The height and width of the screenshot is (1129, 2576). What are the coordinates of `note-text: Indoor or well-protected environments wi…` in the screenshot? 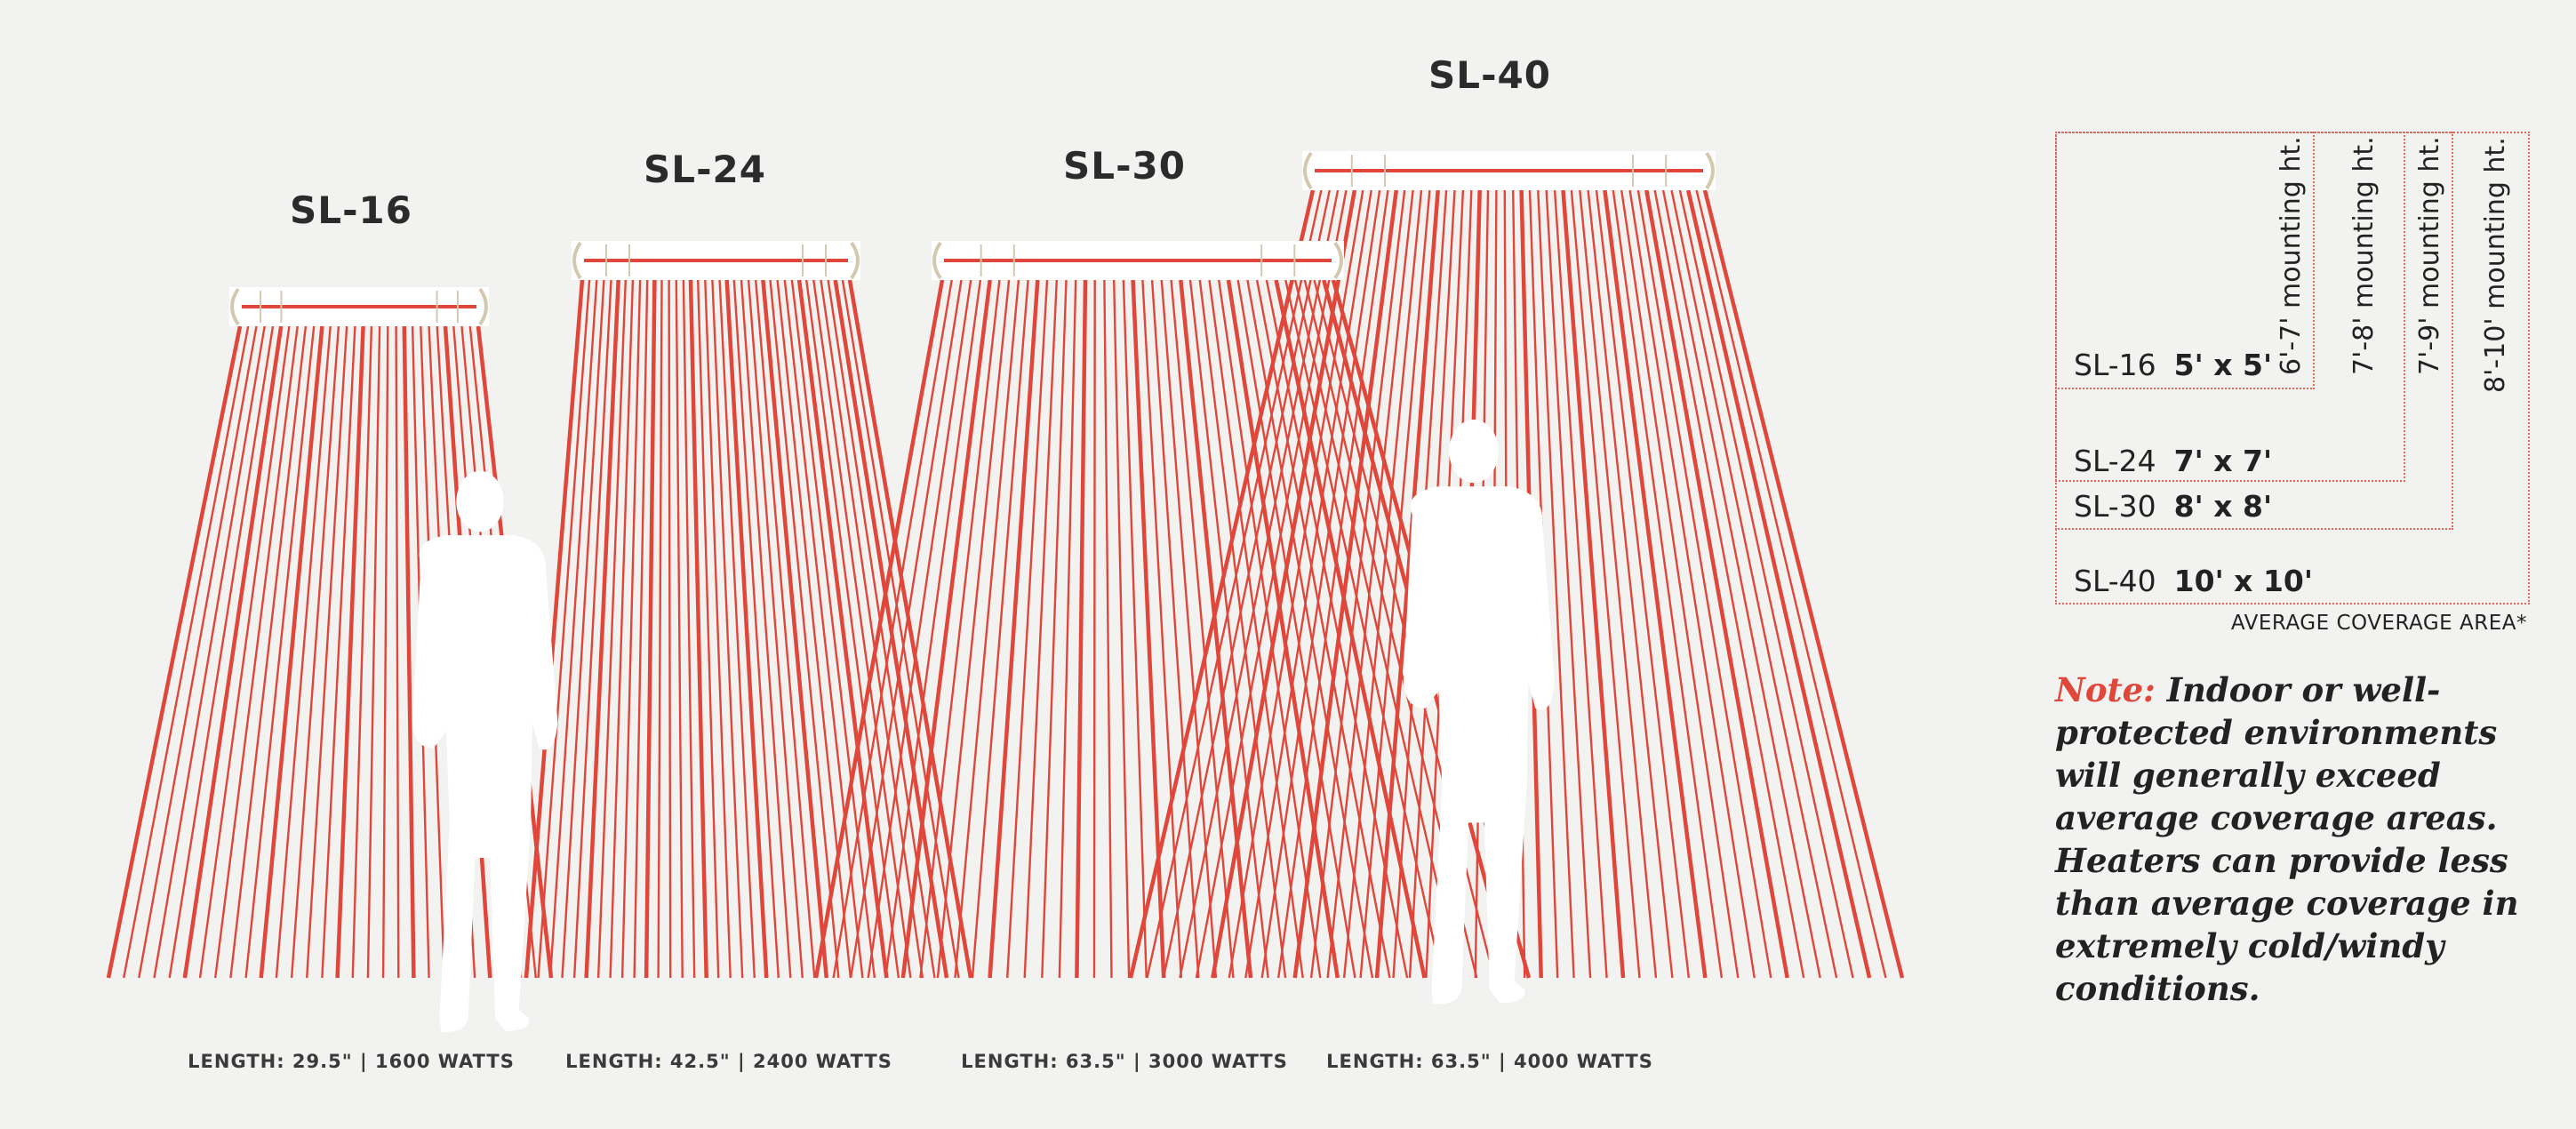 It's located at (2287, 839).